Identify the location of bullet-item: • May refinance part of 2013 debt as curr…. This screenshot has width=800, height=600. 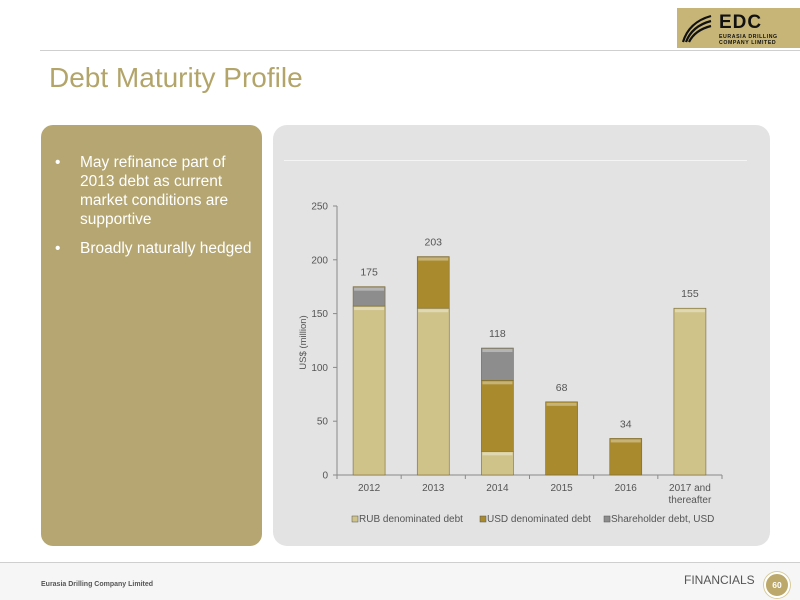
(155, 191).